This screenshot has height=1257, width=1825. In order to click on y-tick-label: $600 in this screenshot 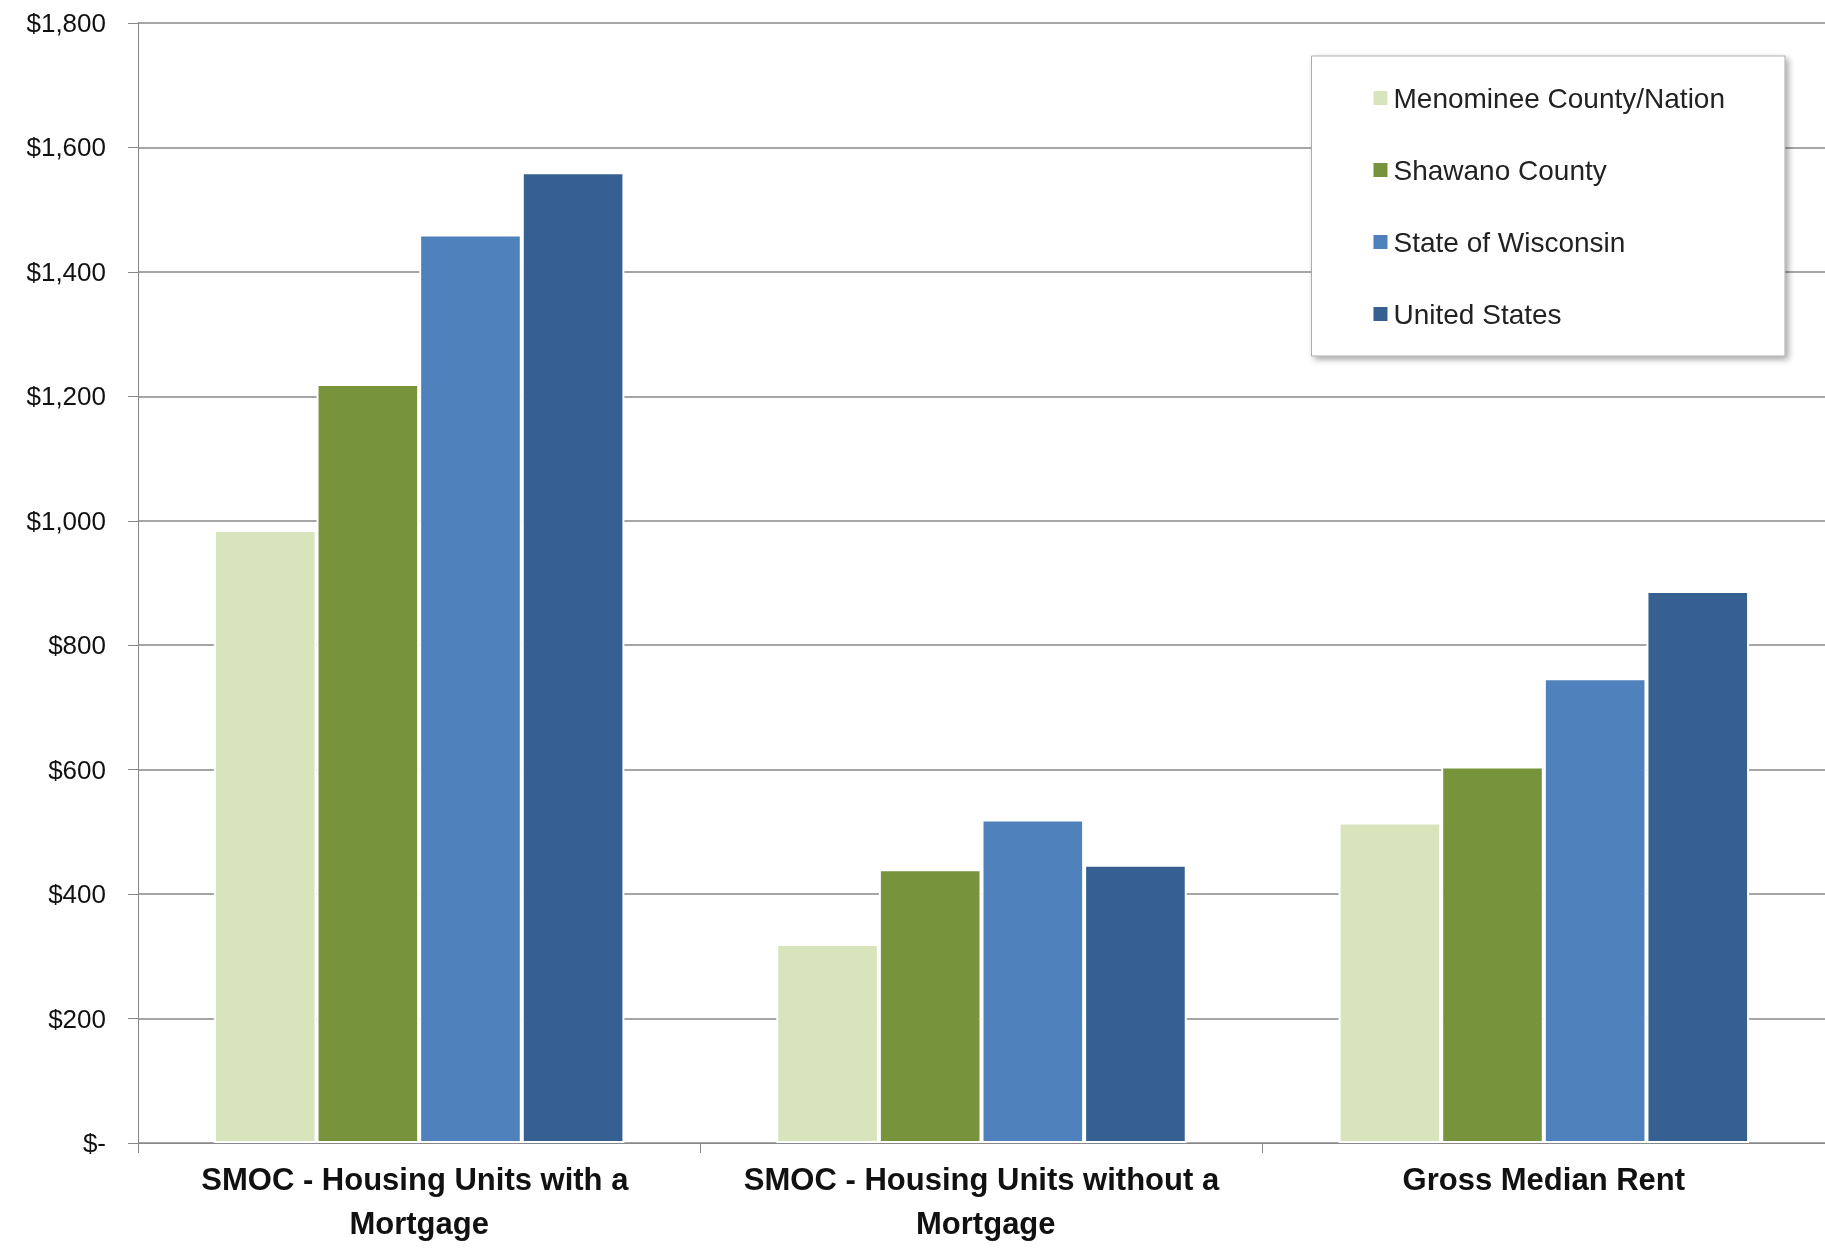, I will do `click(77, 769)`.